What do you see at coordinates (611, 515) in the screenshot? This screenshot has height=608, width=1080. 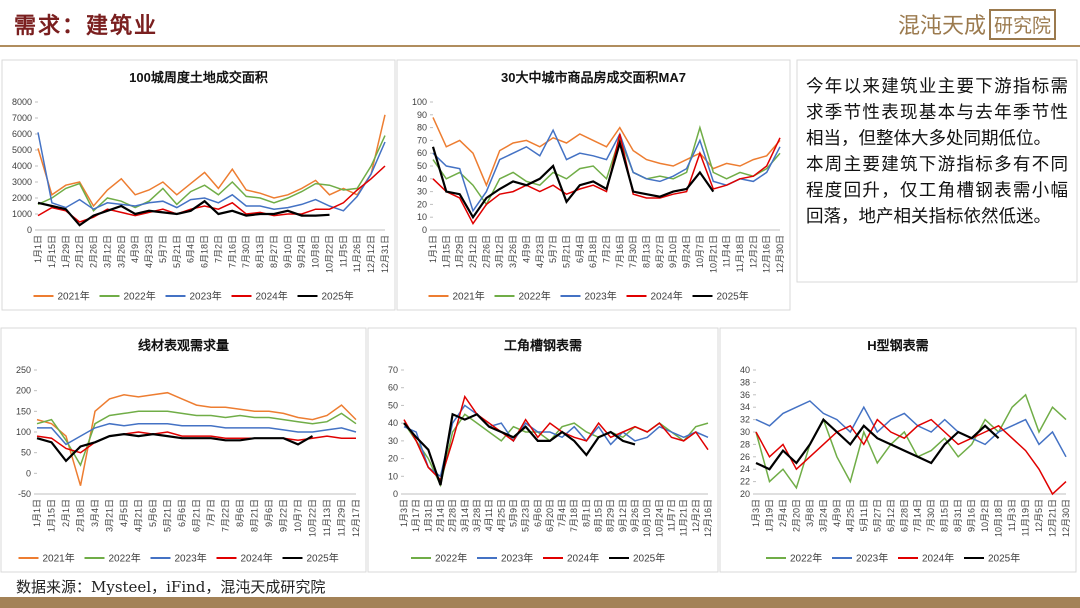 I see `x-tick-label: 8月29日` at bounding box center [611, 515].